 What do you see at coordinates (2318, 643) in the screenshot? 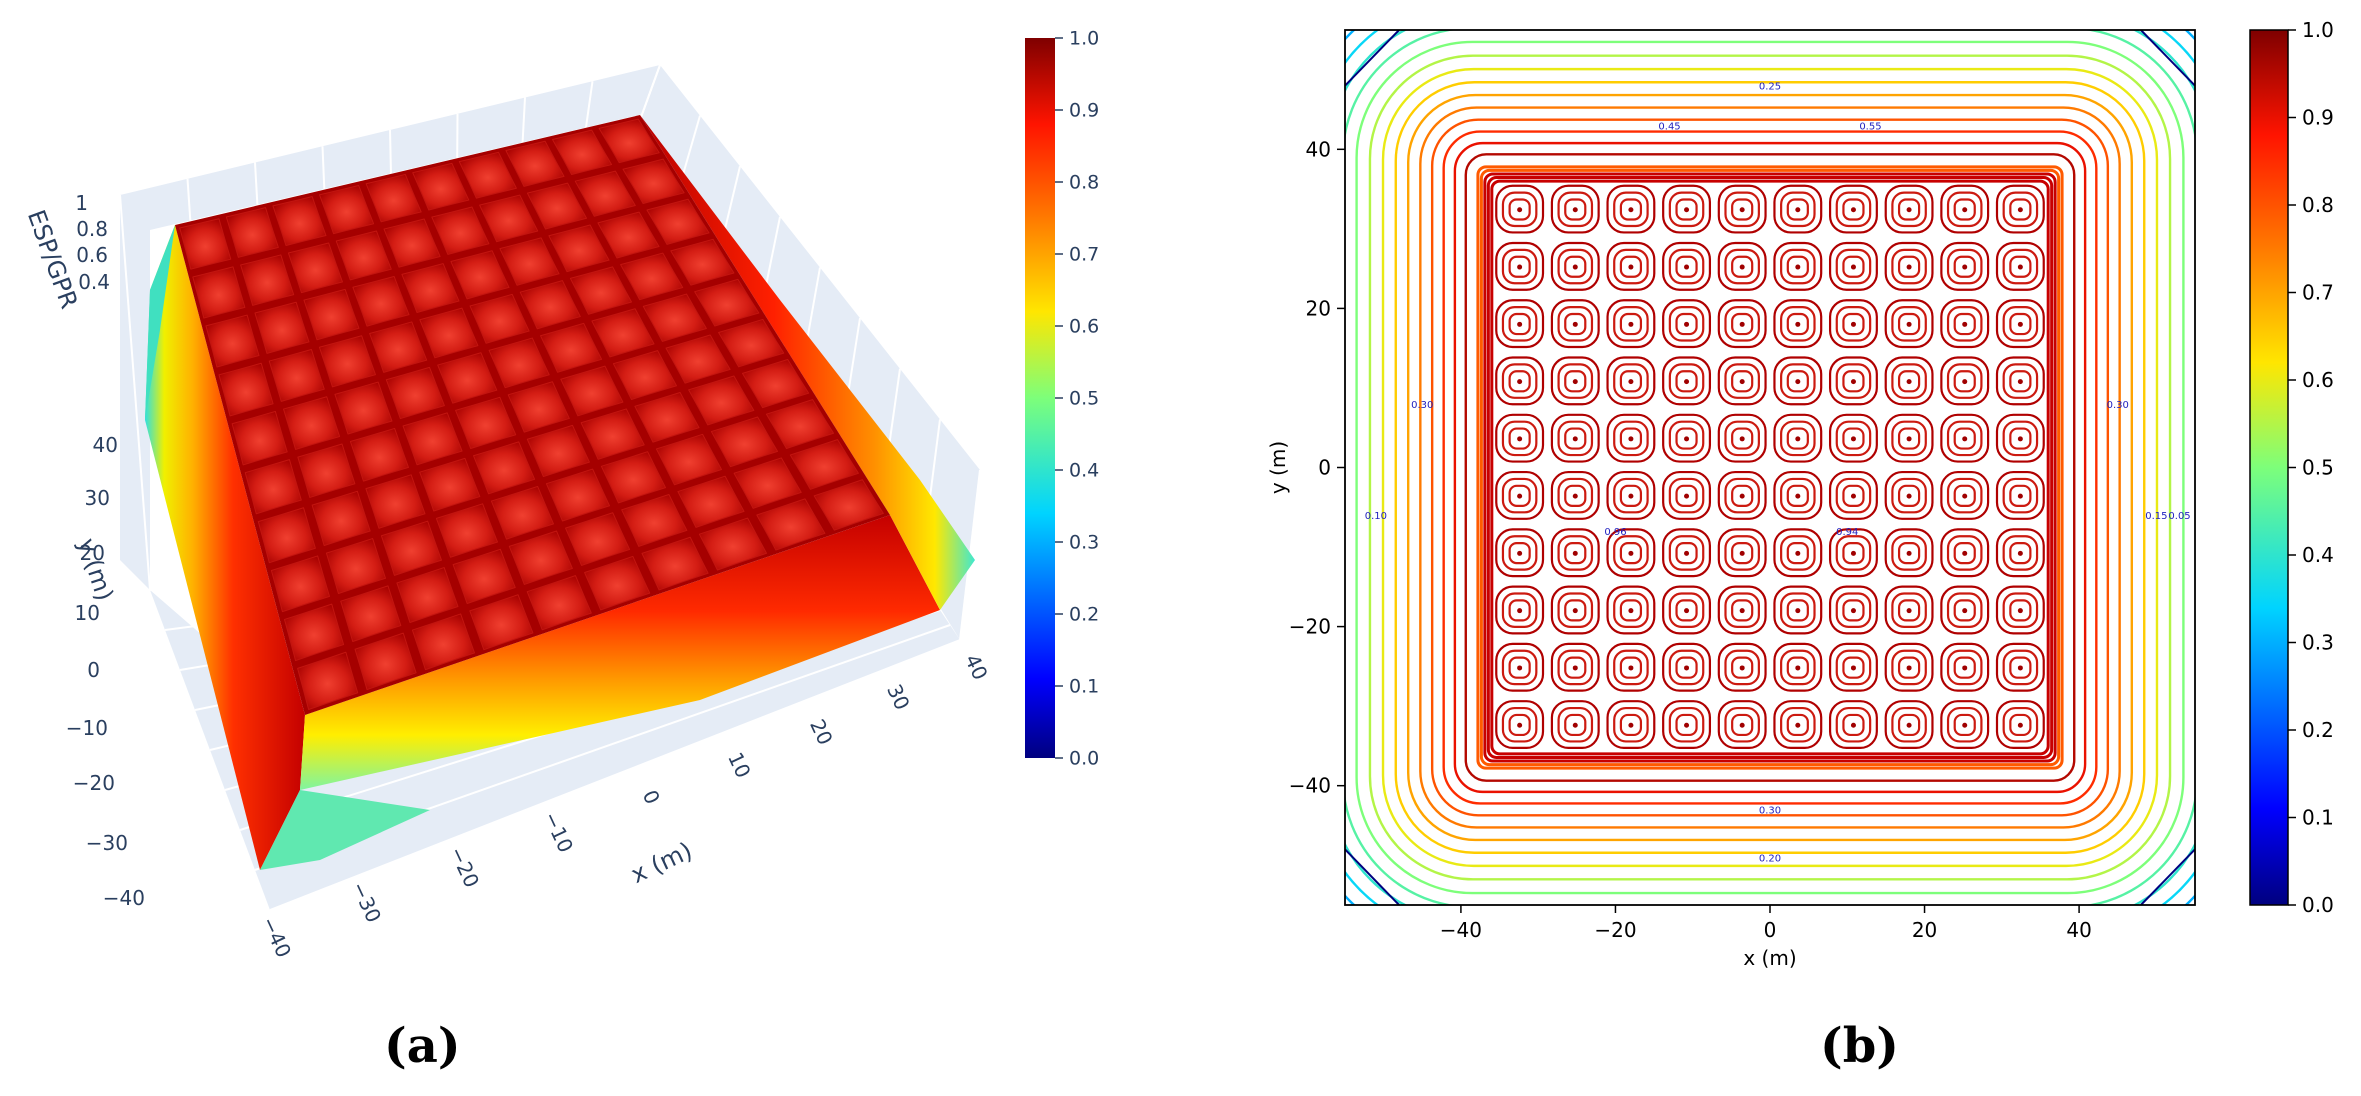
I see `b-colorbar-label: 0.3` at bounding box center [2318, 643].